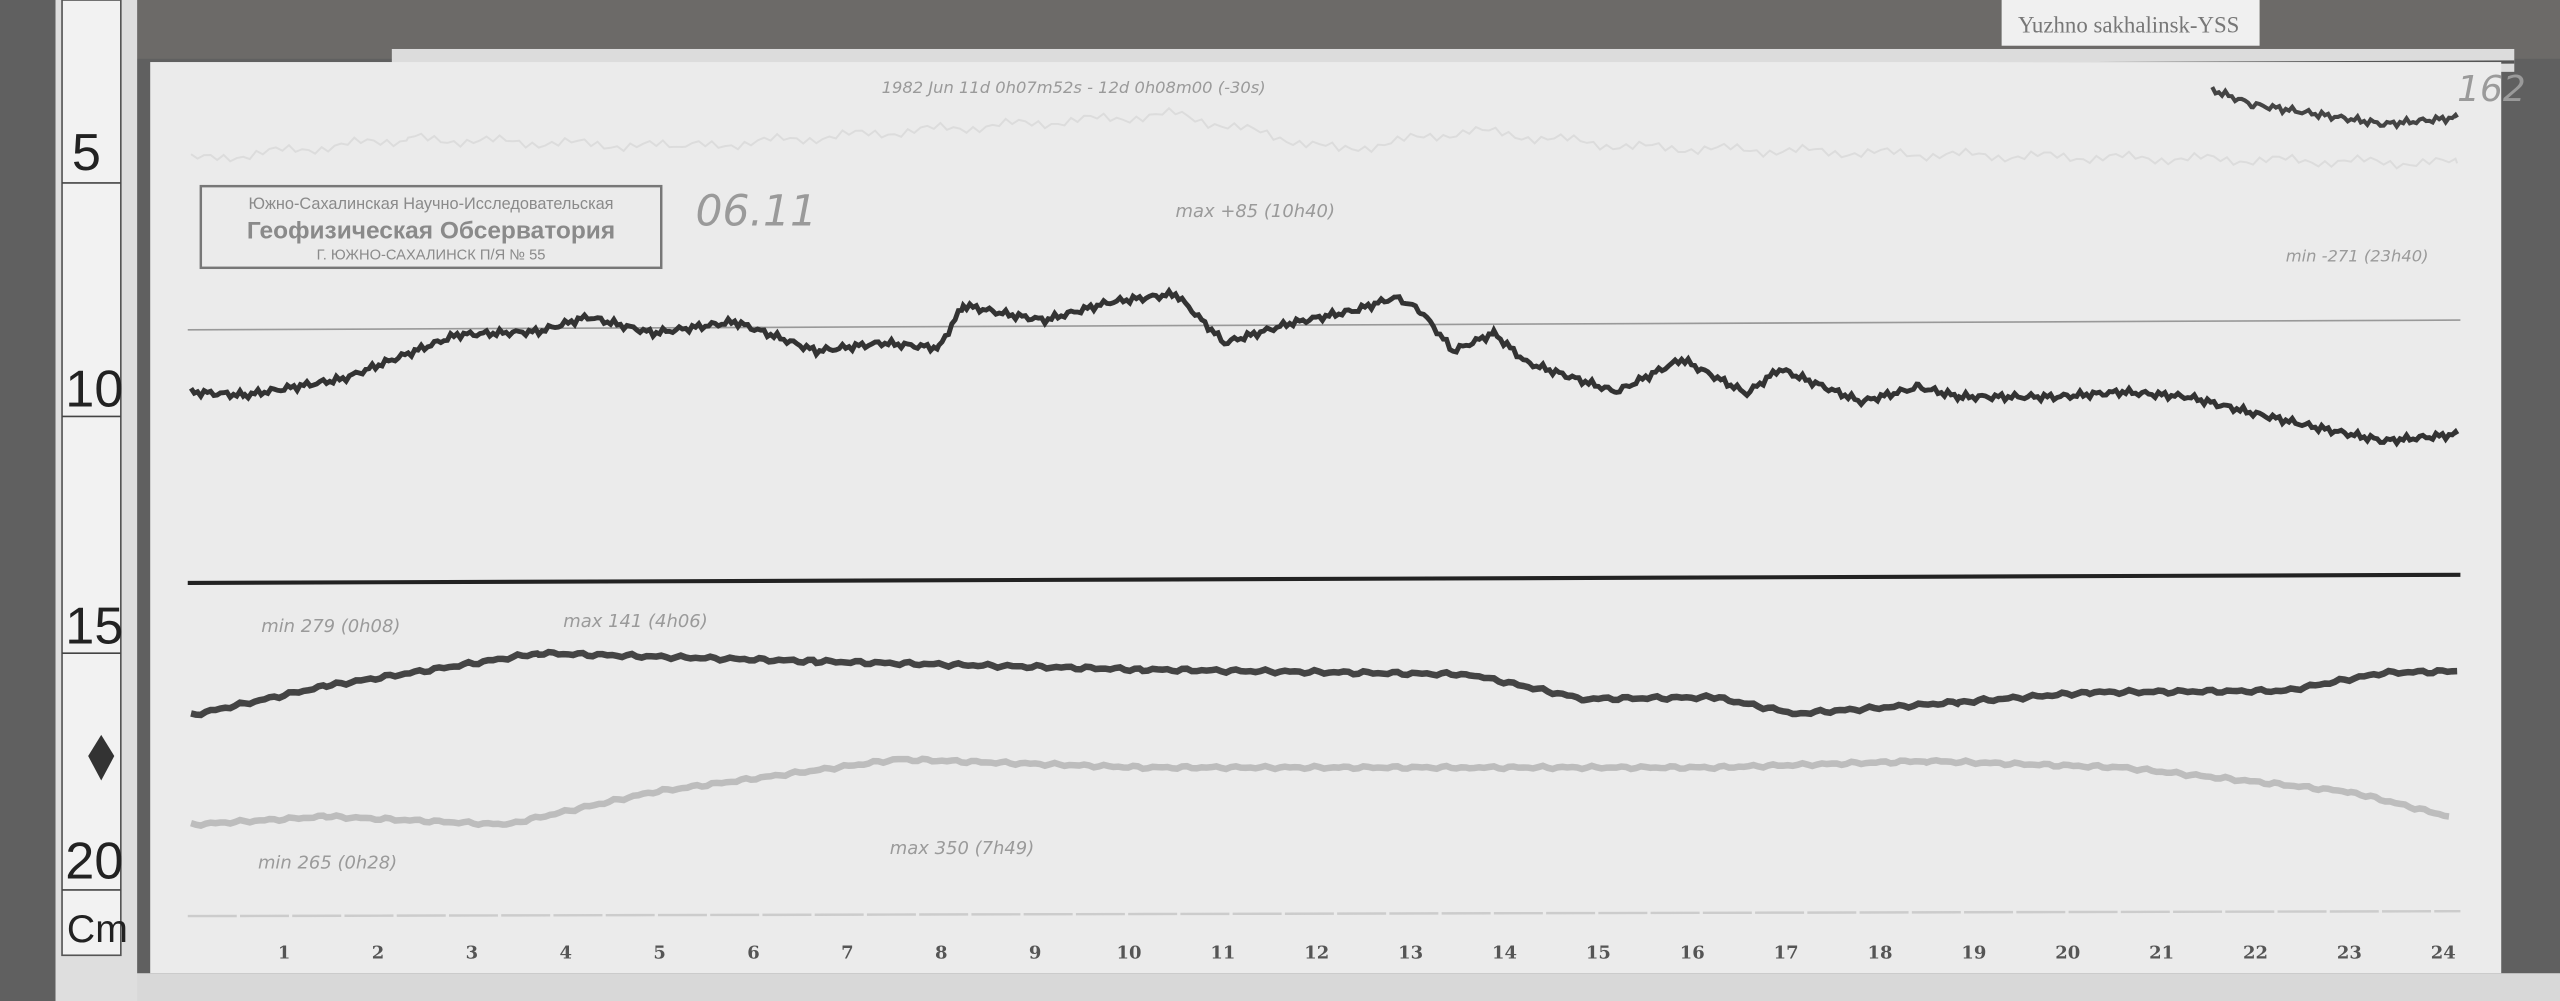 Image resolution: width=2560 pixels, height=1001 pixels. What do you see at coordinates (101, 757) in the screenshot?
I see `diamond-marker-icon` at bounding box center [101, 757].